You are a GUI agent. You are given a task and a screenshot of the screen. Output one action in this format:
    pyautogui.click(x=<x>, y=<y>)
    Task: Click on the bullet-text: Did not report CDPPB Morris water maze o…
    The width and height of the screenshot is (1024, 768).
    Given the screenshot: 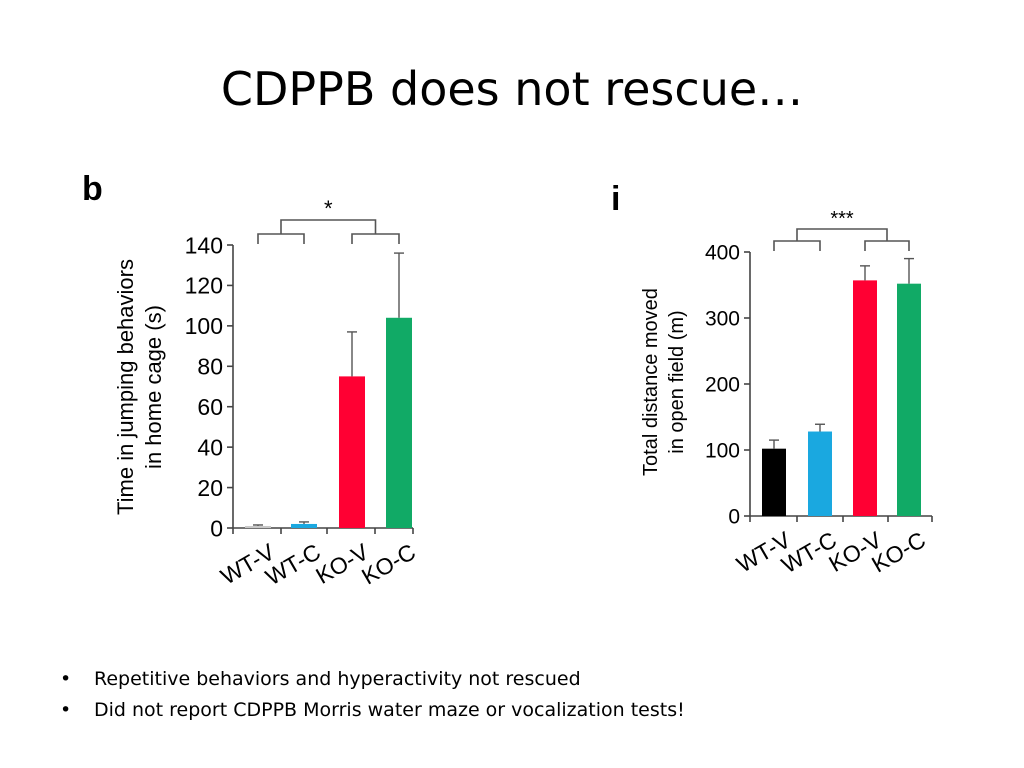 What is the action you would take?
    pyautogui.click(x=389, y=710)
    